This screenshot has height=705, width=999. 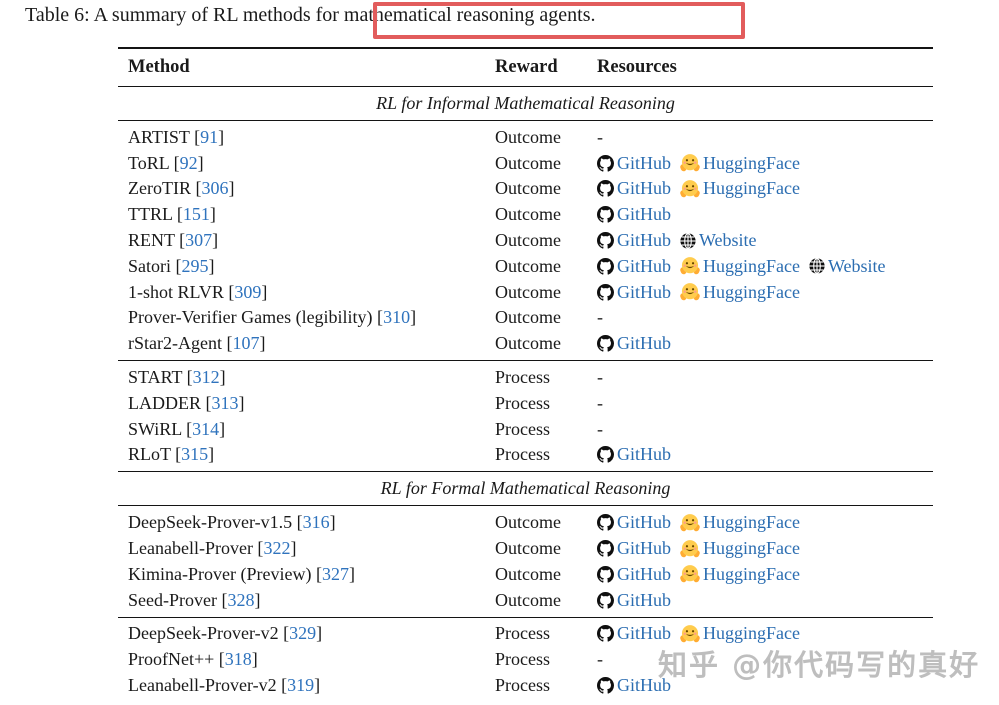 What do you see at coordinates (246, 343) in the screenshot?
I see `citation-link: 107` at bounding box center [246, 343].